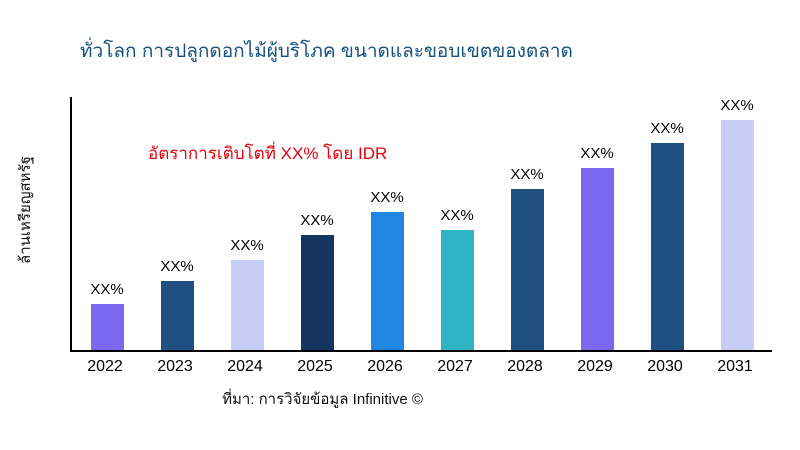  I want to click on bar-slot-2030: XX%, so click(667, 223).